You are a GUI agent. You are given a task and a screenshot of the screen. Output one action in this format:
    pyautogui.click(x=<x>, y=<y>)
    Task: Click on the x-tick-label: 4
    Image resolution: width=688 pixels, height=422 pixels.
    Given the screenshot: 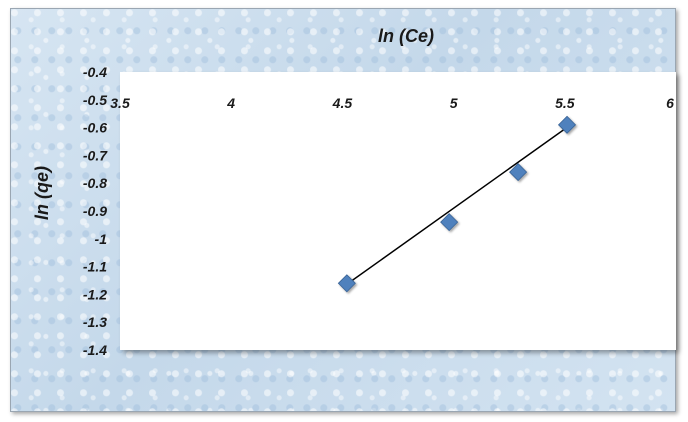 What is the action you would take?
    pyautogui.click(x=230, y=103)
    